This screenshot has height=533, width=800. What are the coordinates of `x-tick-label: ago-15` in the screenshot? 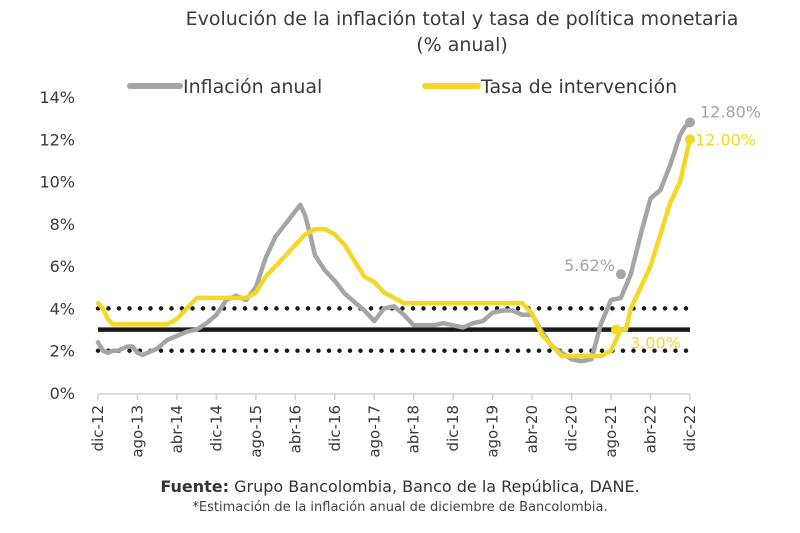 It's located at (256, 431).